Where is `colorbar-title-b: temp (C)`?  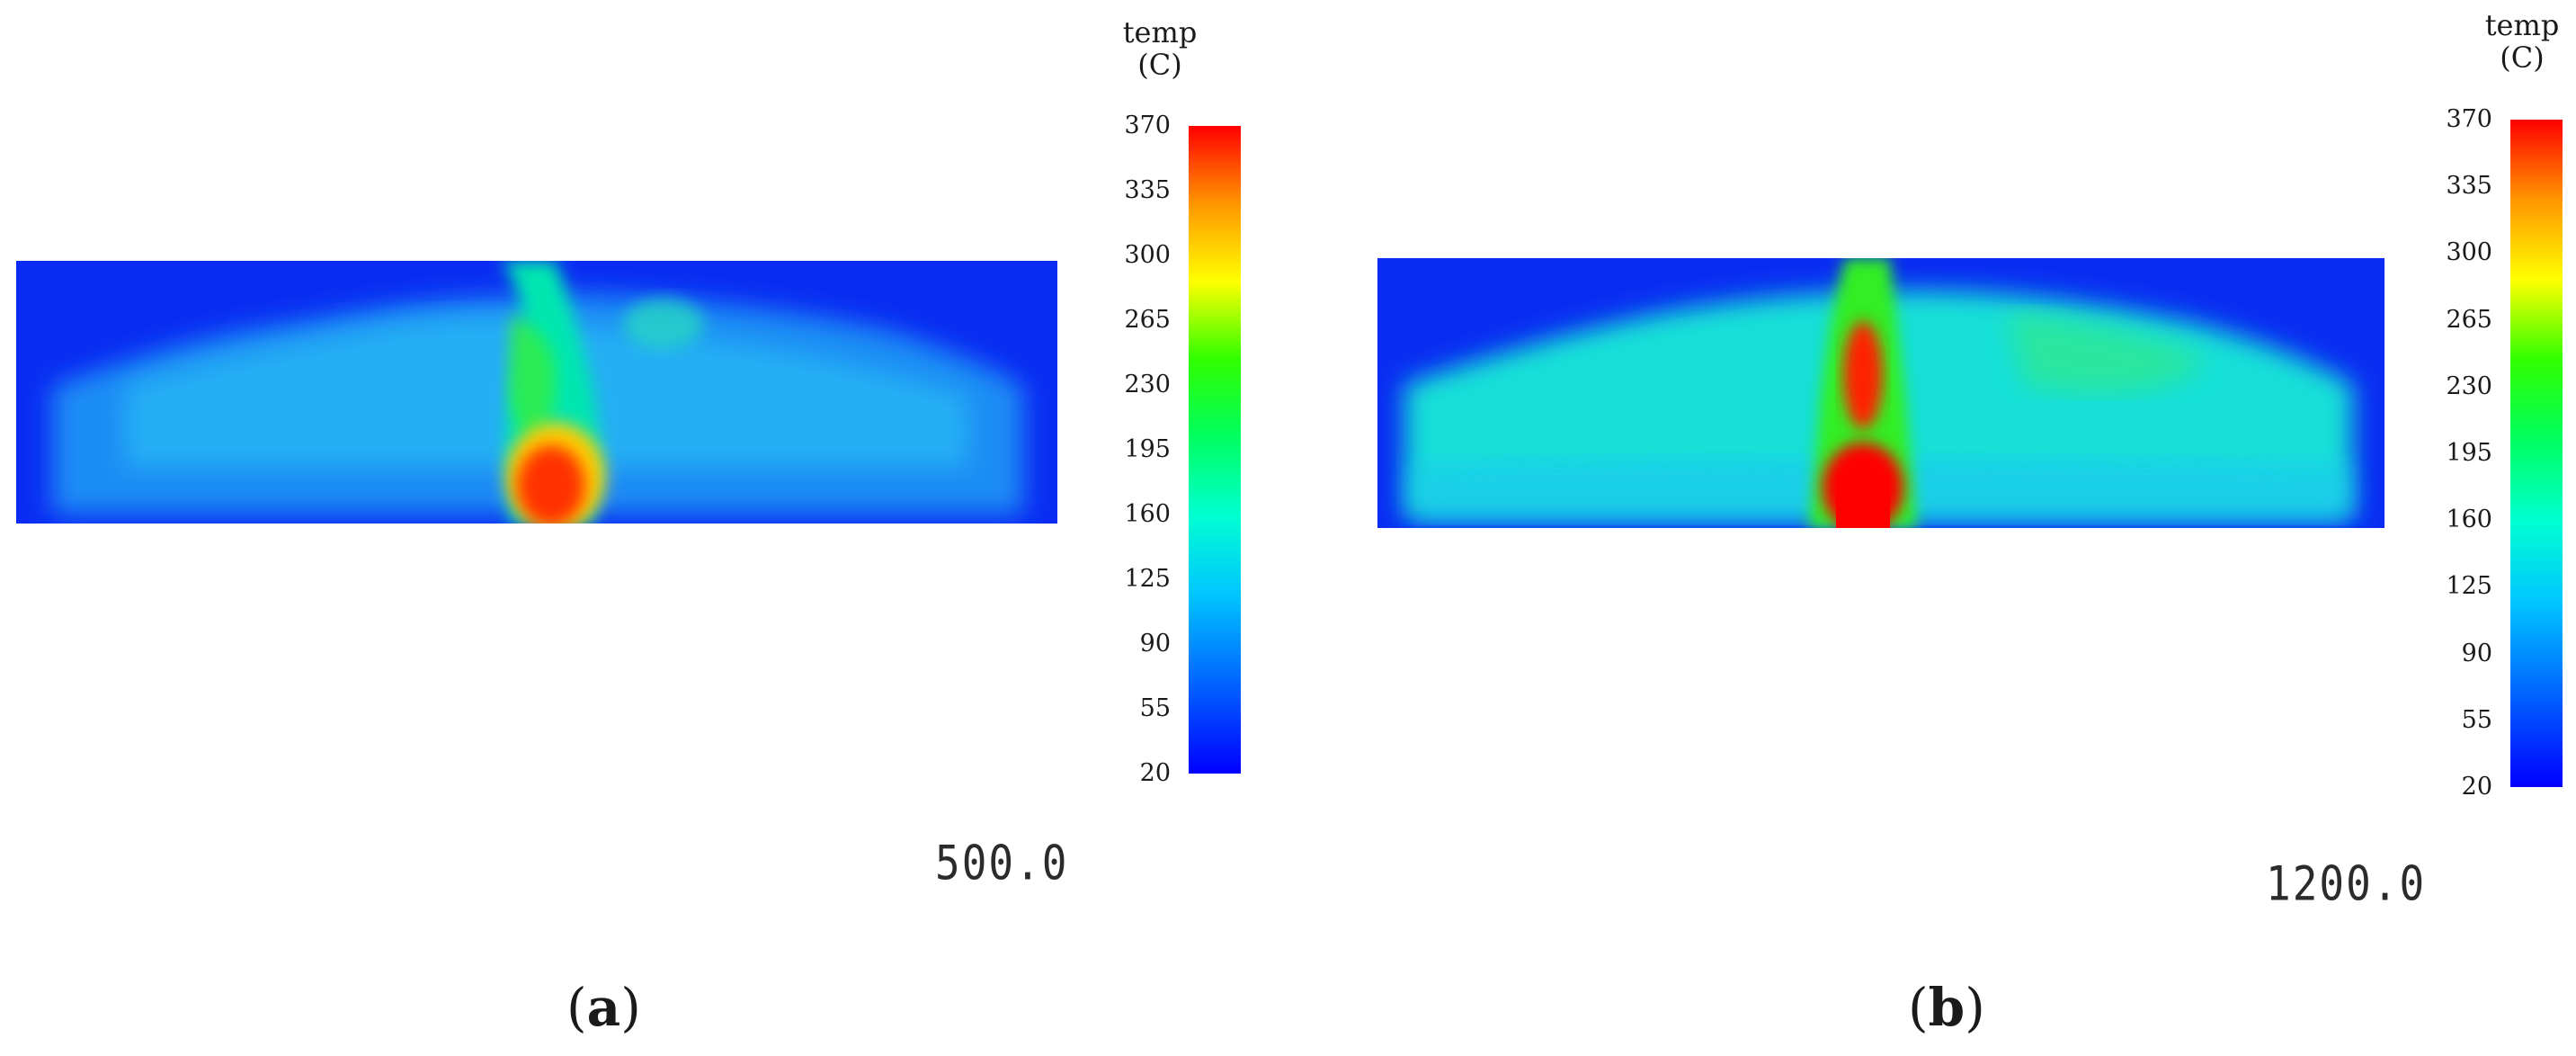 colorbar-title-b: temp (C) is located at coordinates (2523, 42).